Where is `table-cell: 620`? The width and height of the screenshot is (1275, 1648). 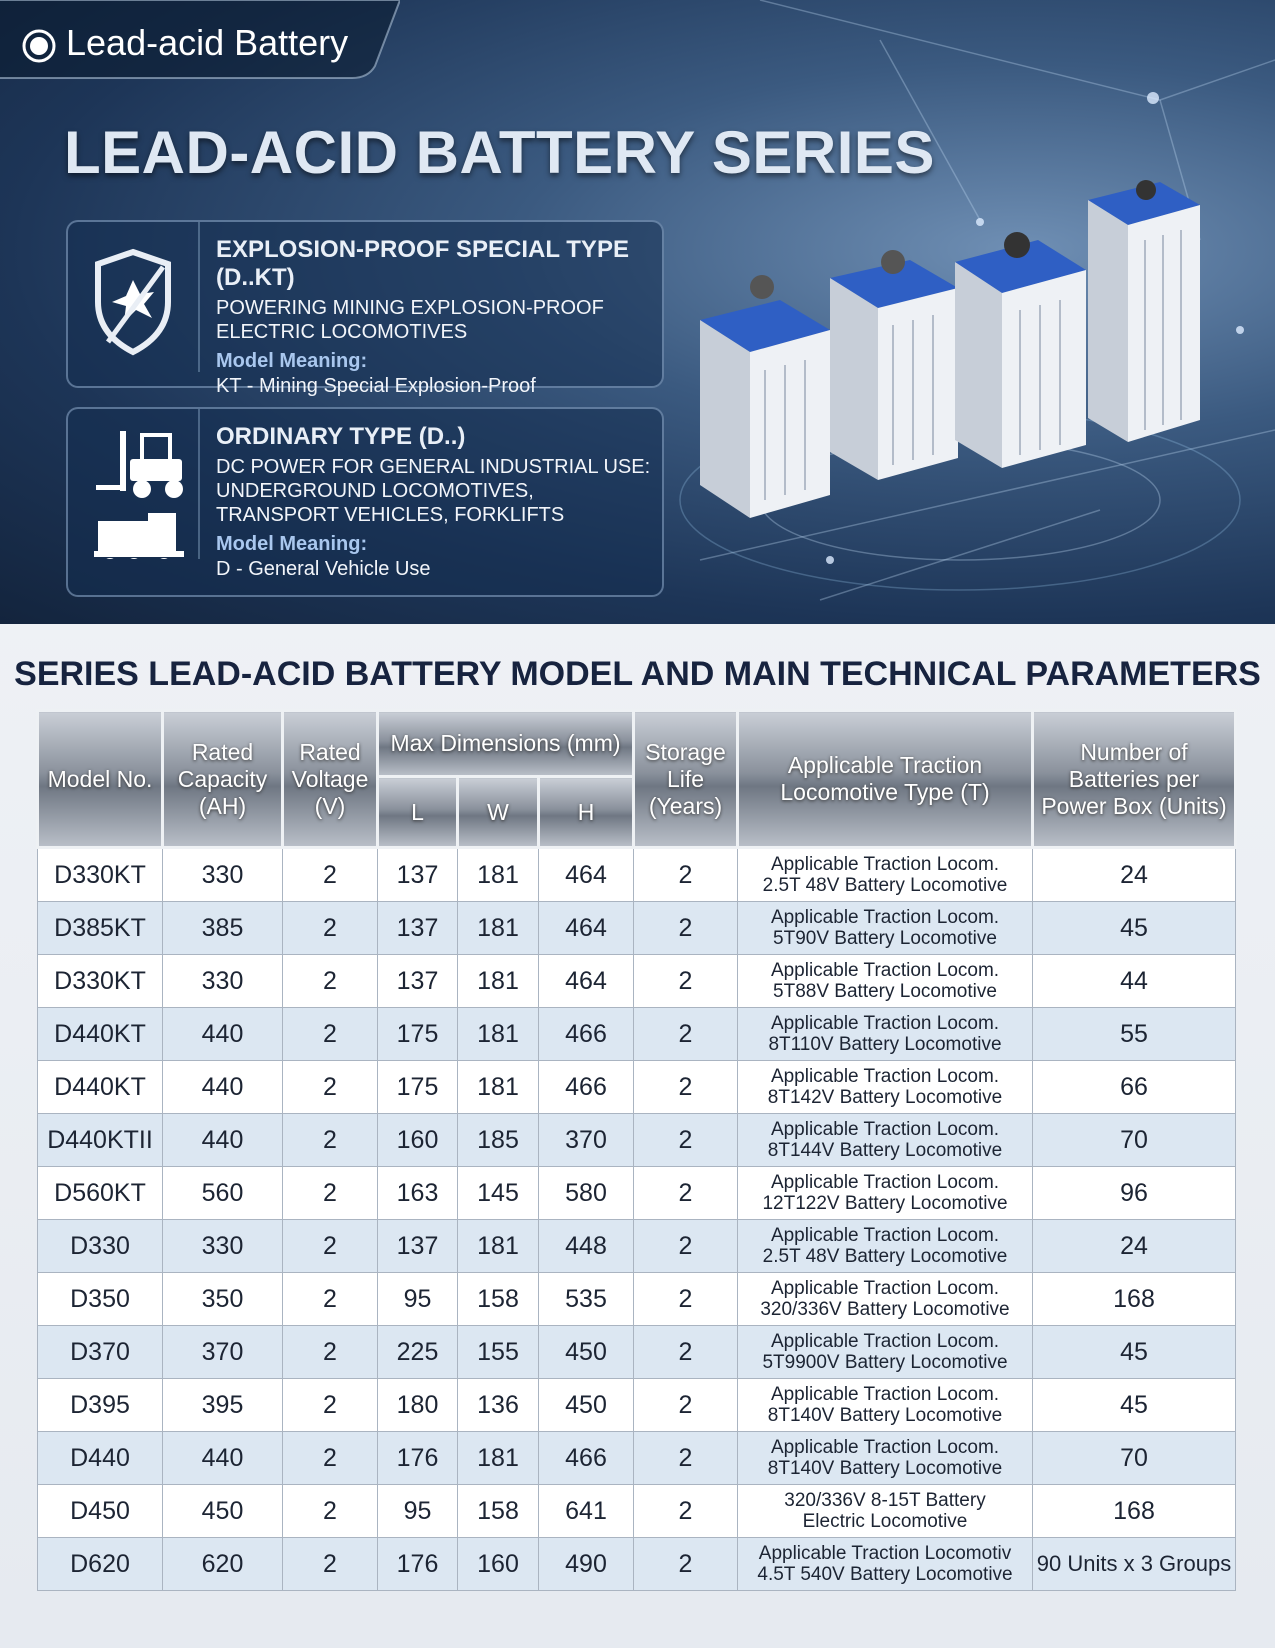
table-cell: 620 is located at coordinates (222, 1564).